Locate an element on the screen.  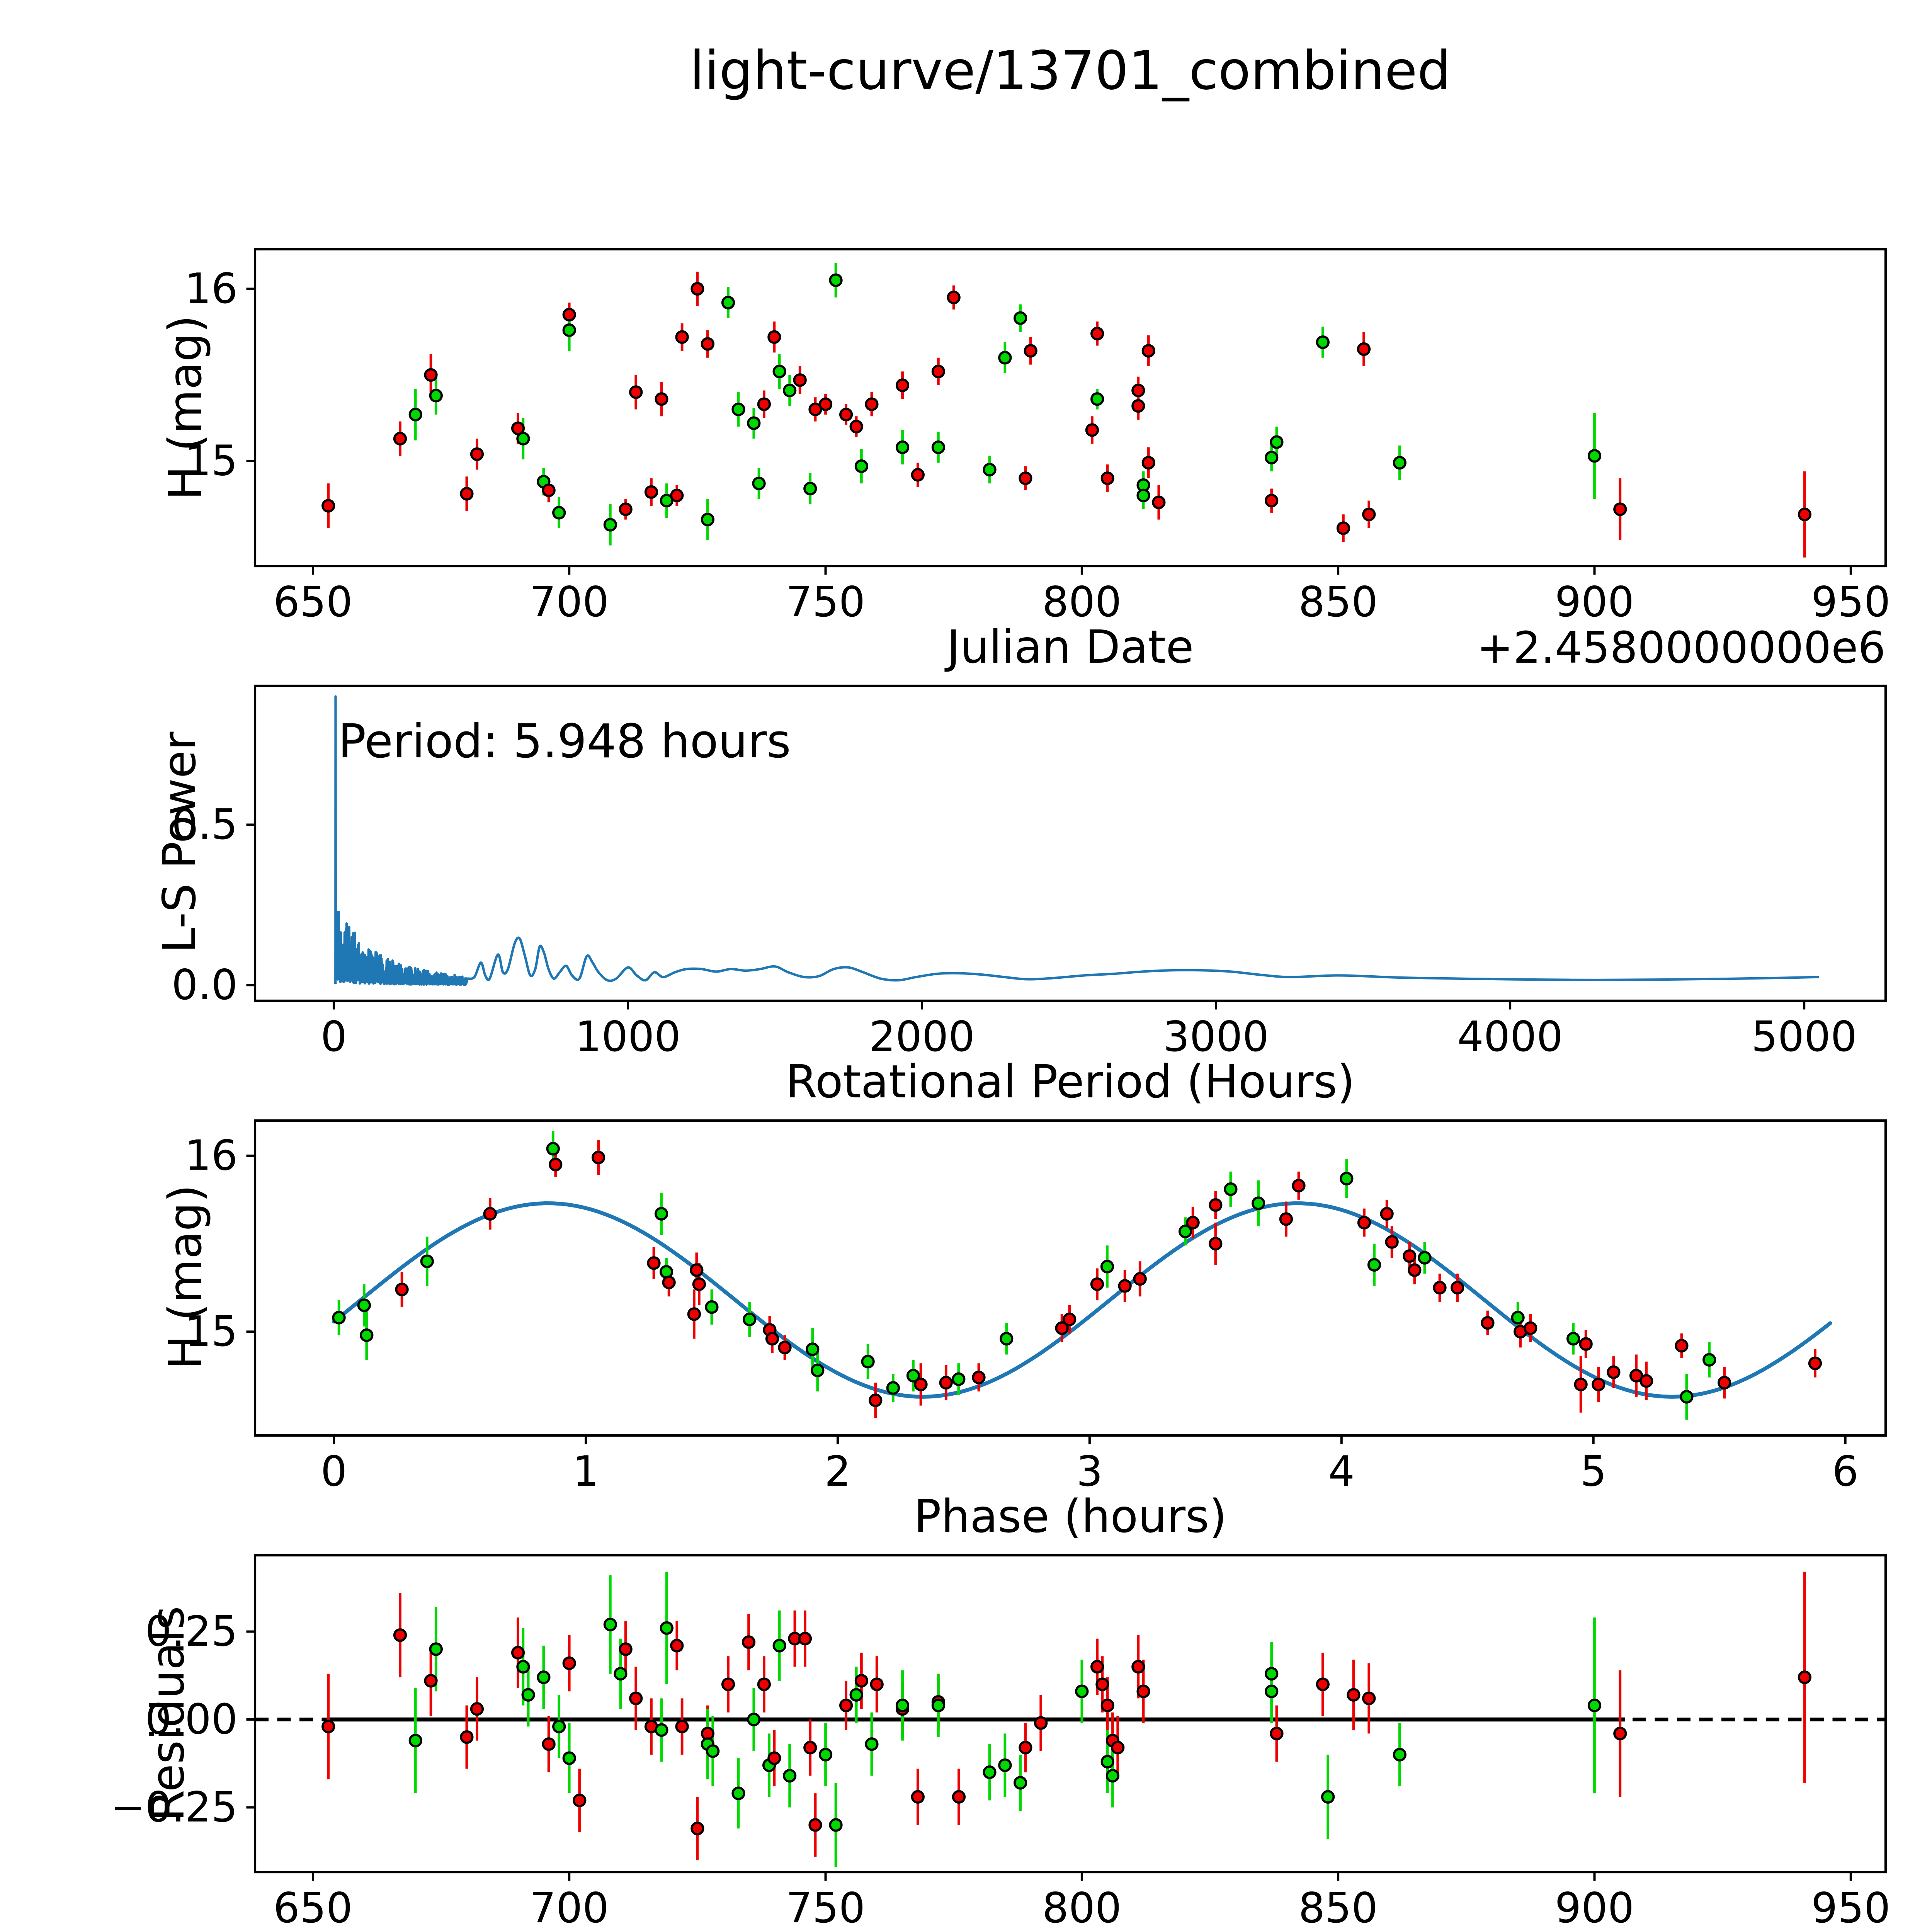
panel2-x-axis-label: Rotational Period (Hours) is located at coordinates (1070, 1081).